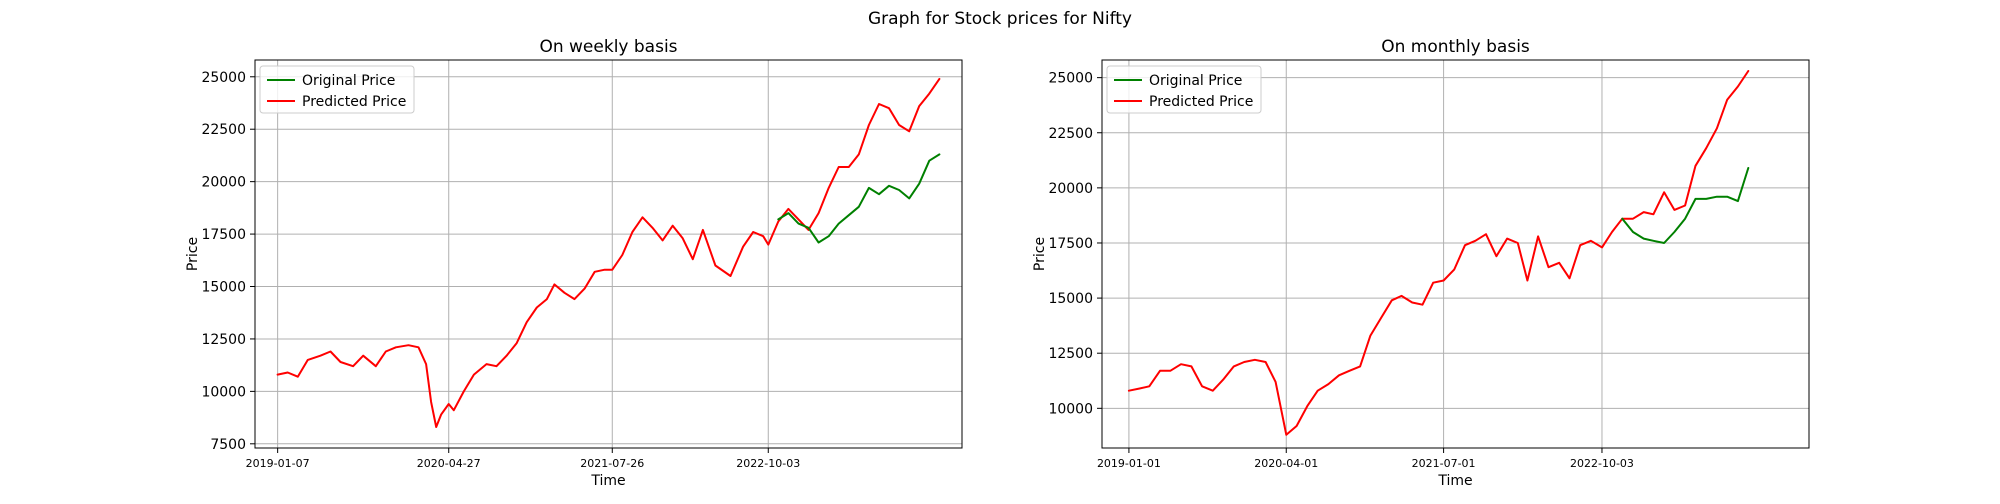 The width and height of the screenshot is (2000, 504). What do you see at coordinates (1070, 244) in the screenshot?
I see `monthly-y-tick-label: 17500` at bounding box center [1070, 244].